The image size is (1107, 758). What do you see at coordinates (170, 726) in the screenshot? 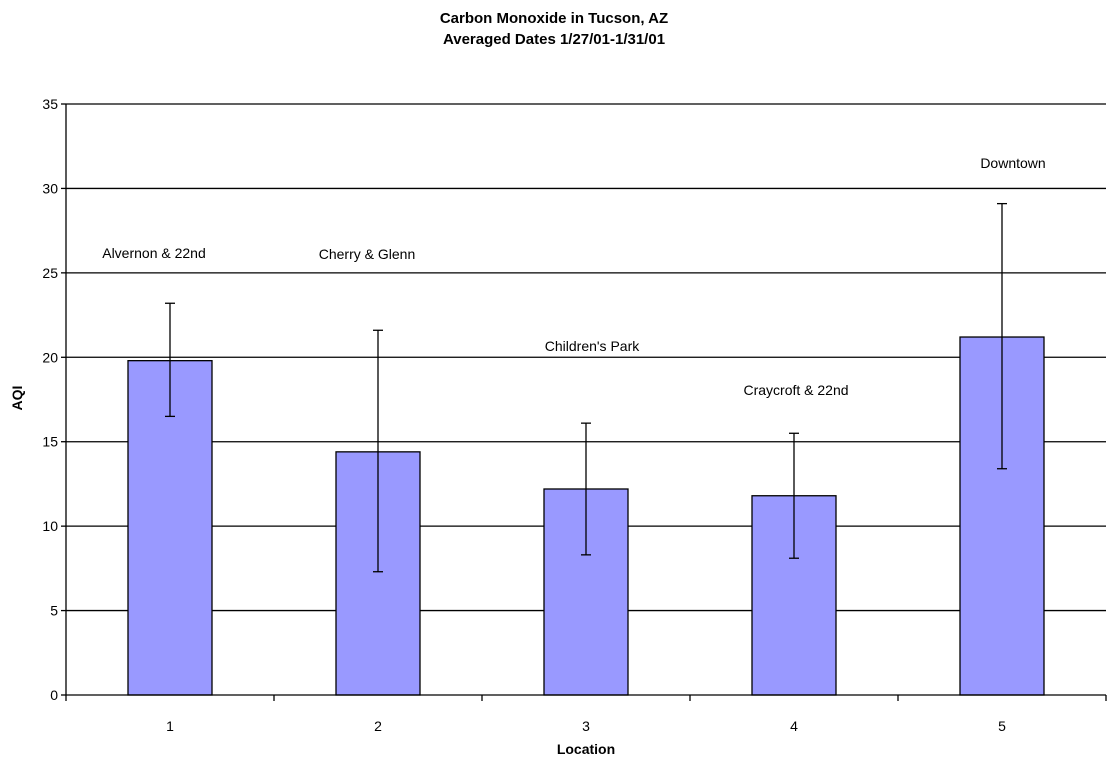
I see `x-tick-label: 1` at bounding box center [170, 726].